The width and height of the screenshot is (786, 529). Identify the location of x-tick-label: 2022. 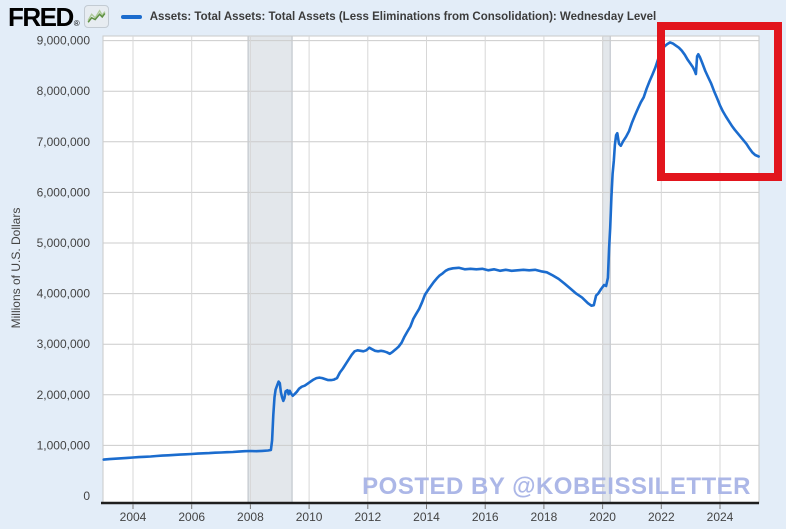
(661, 517).